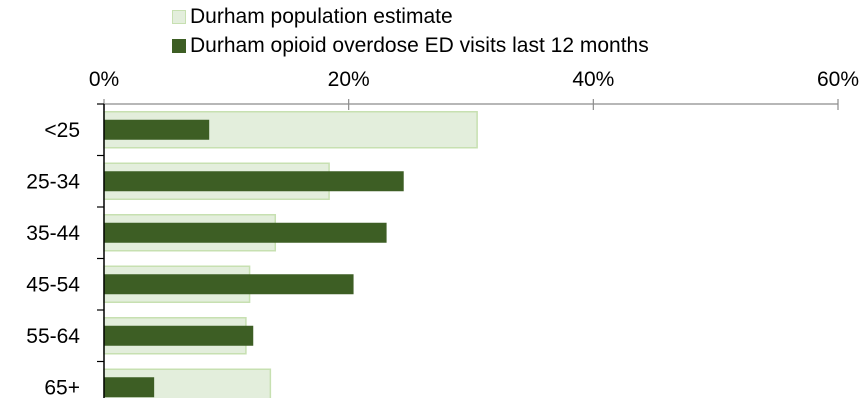 The height and width of the screenshot is (398, 866). Describe the element at coordinates (53, 336) in the screenshot. I see `y-tick-label-4: 55-64` at that location.